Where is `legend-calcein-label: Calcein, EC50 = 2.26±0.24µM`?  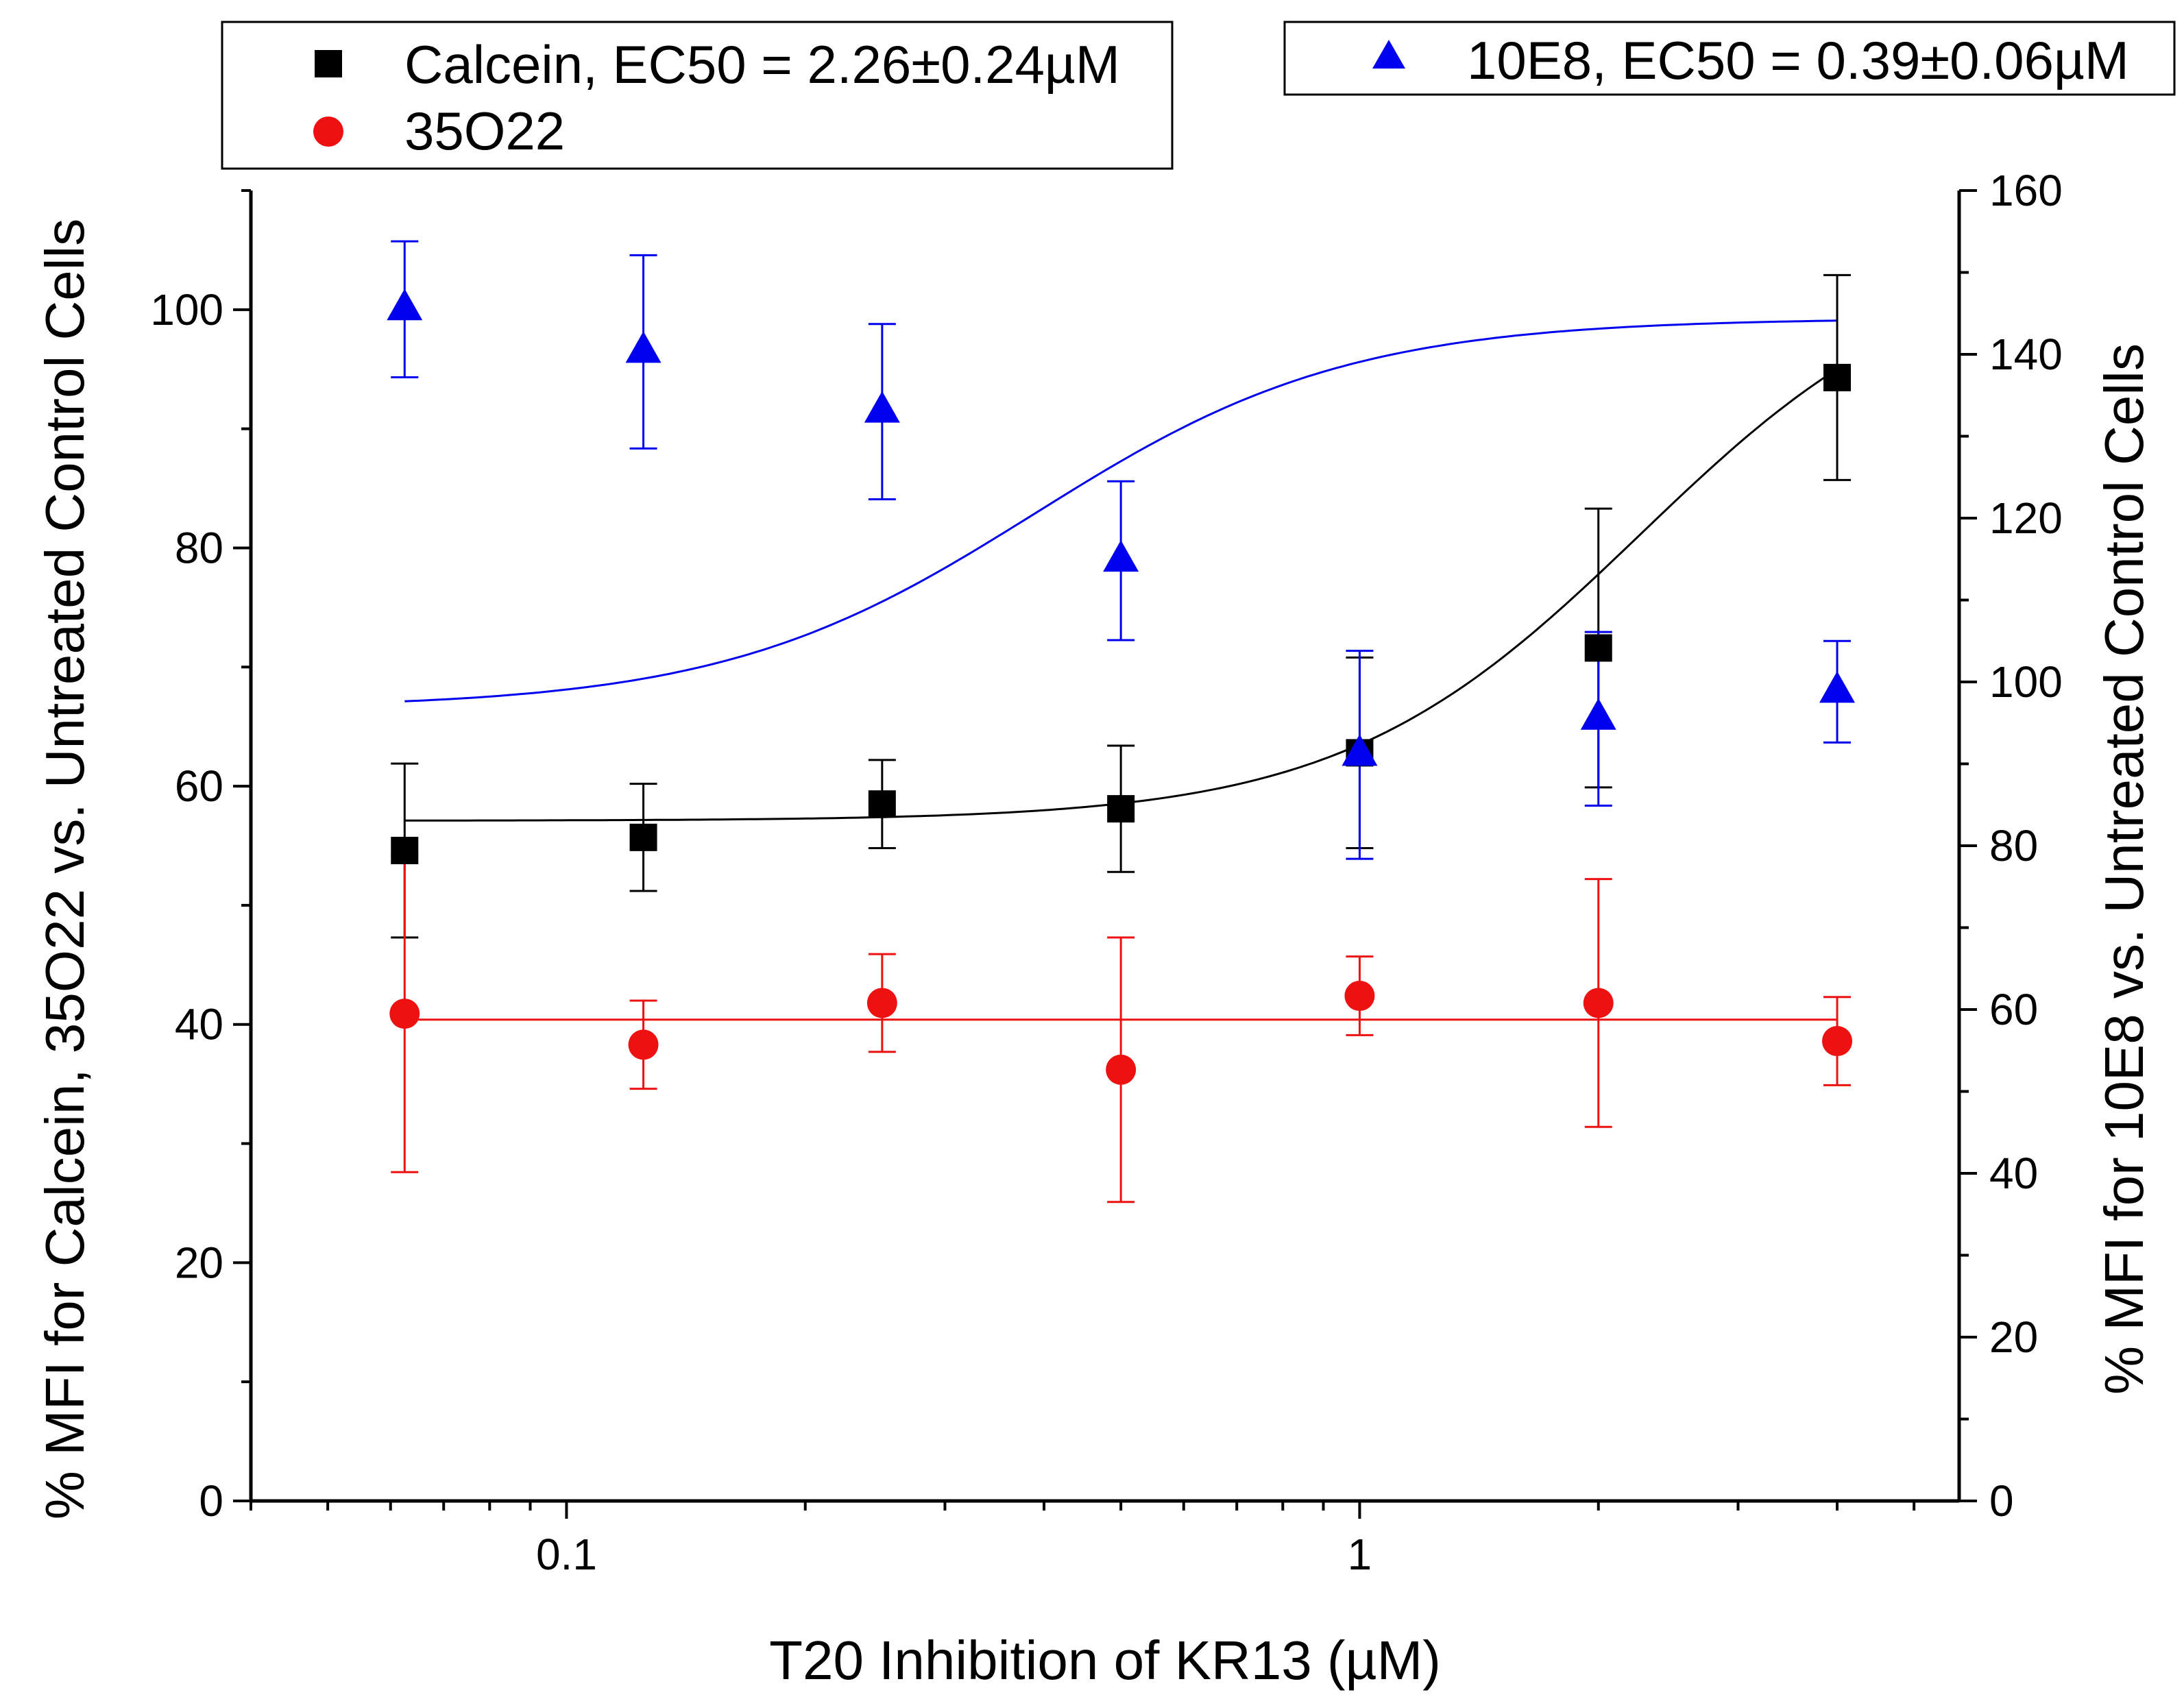 legend-calcein-label: Calcein, EC50 = 2.26±0.24µM is located at coordinates (762, 64).